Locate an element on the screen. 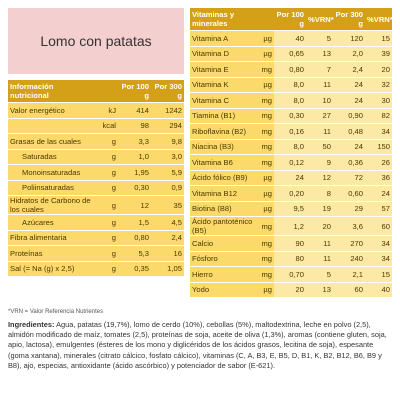 Image resolution: width=400 pixels, height=400 pixels. cell: 0,20 is located at coordinates (290, 193).